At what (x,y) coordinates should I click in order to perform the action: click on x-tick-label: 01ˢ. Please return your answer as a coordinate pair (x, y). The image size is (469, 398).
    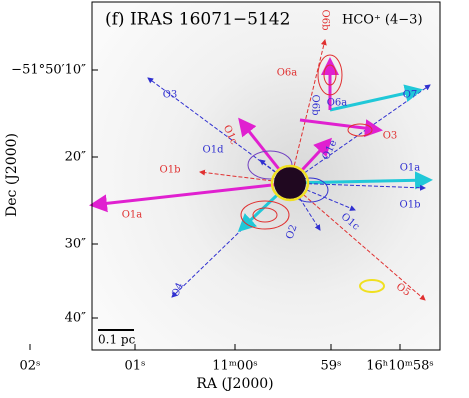
    Looking at the image, I should click on (135, 366).